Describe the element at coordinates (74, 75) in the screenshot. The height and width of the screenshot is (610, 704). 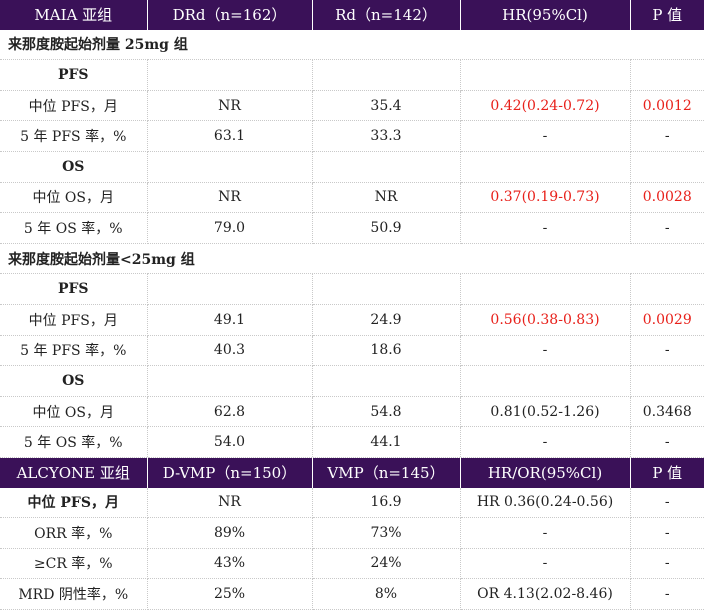
I see `g1-pfs-label: PFS` at that location.